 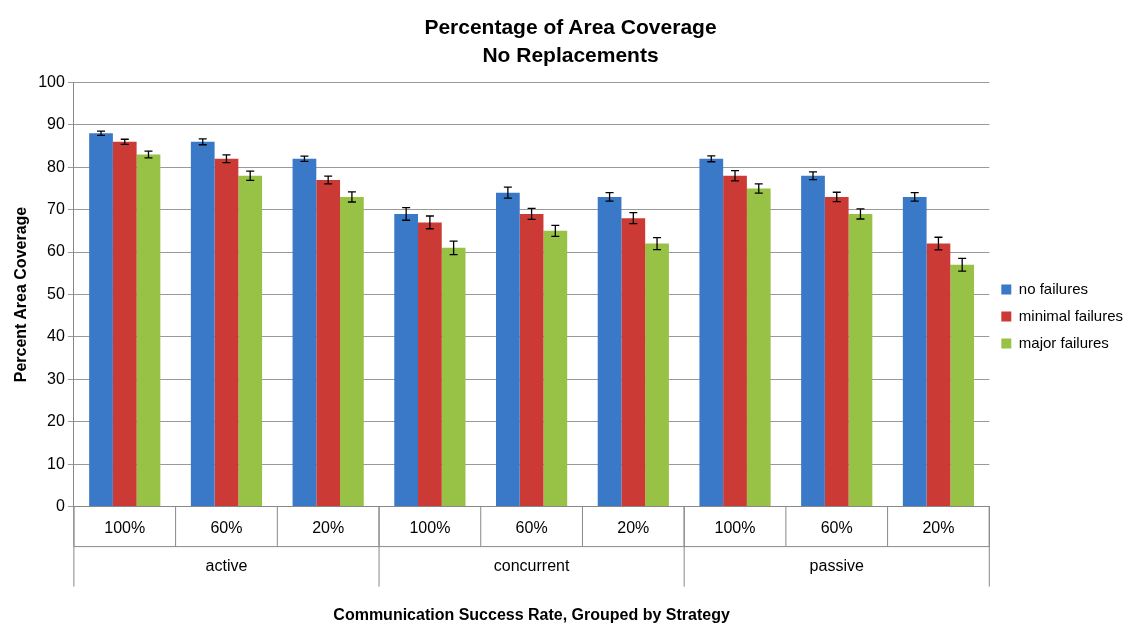 I want to click on y-tick-label: 30, so click(x=56, y=378).